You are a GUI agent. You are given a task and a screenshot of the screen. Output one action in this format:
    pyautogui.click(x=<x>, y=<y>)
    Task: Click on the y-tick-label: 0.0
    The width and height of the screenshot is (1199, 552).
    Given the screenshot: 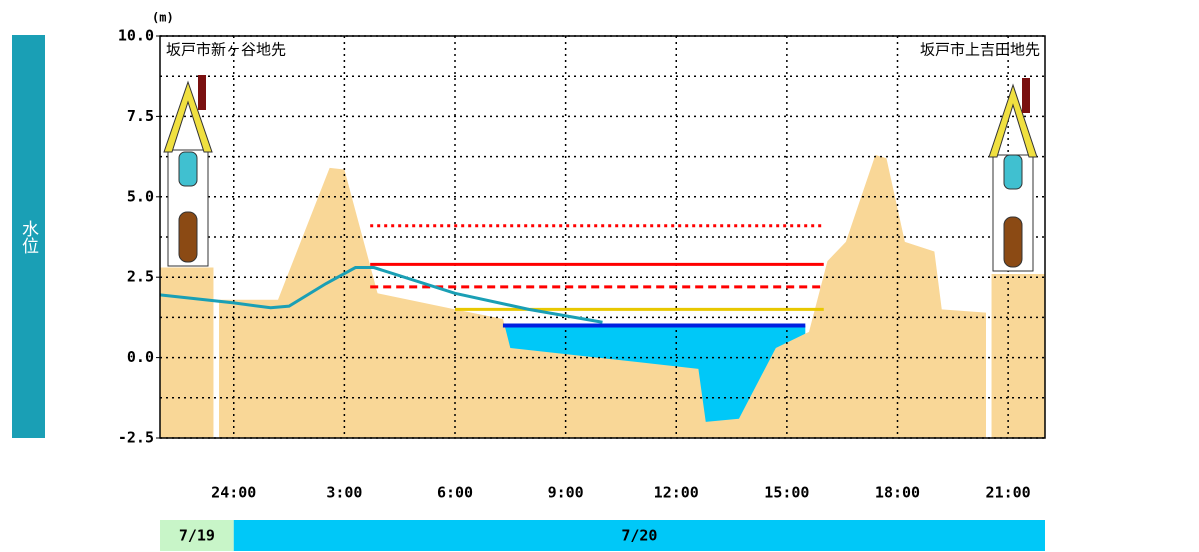 What is the action you would take?
    pyautogui.click(x=140, y=357)
    